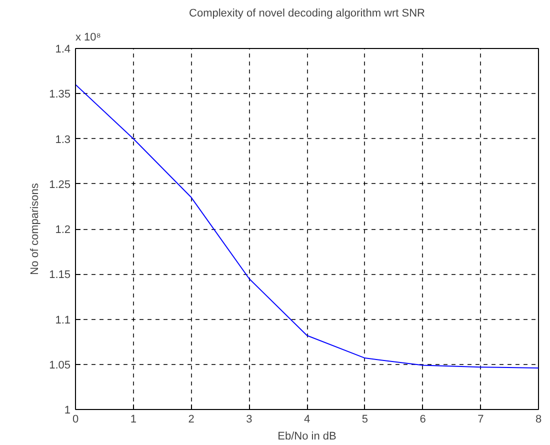 The height and width of the screenshot is (445, 550). What do you see at coordinates (60, 184) in the screenshot?
I see `y-tick-label: 1.25` at bounding box center [60, 184].